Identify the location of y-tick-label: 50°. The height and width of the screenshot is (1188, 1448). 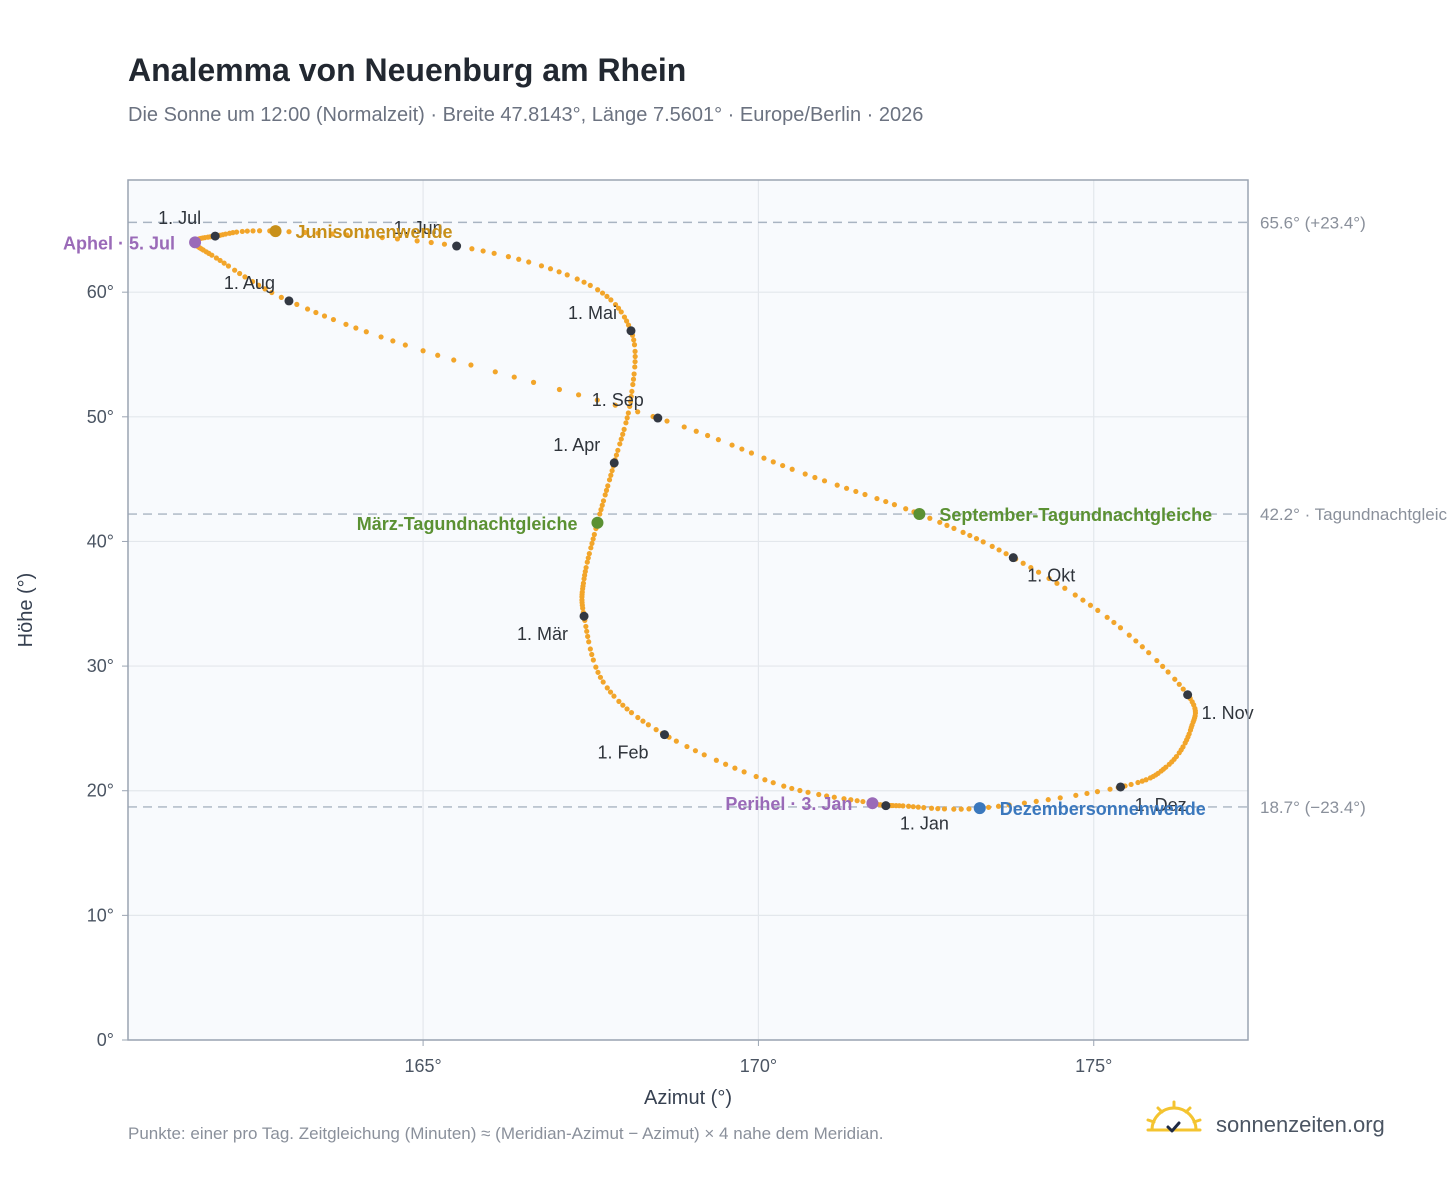
(100, 417).